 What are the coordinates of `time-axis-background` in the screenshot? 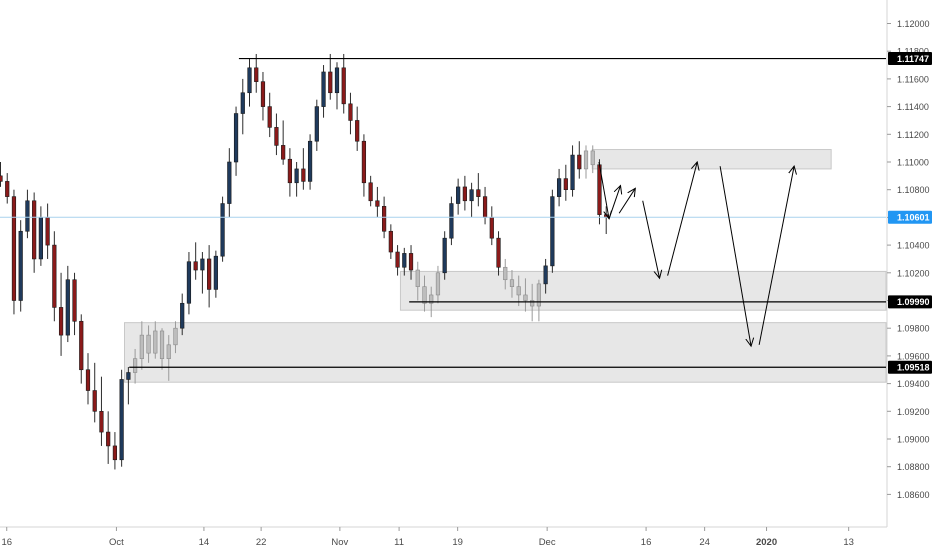 It's located at (443, 538).